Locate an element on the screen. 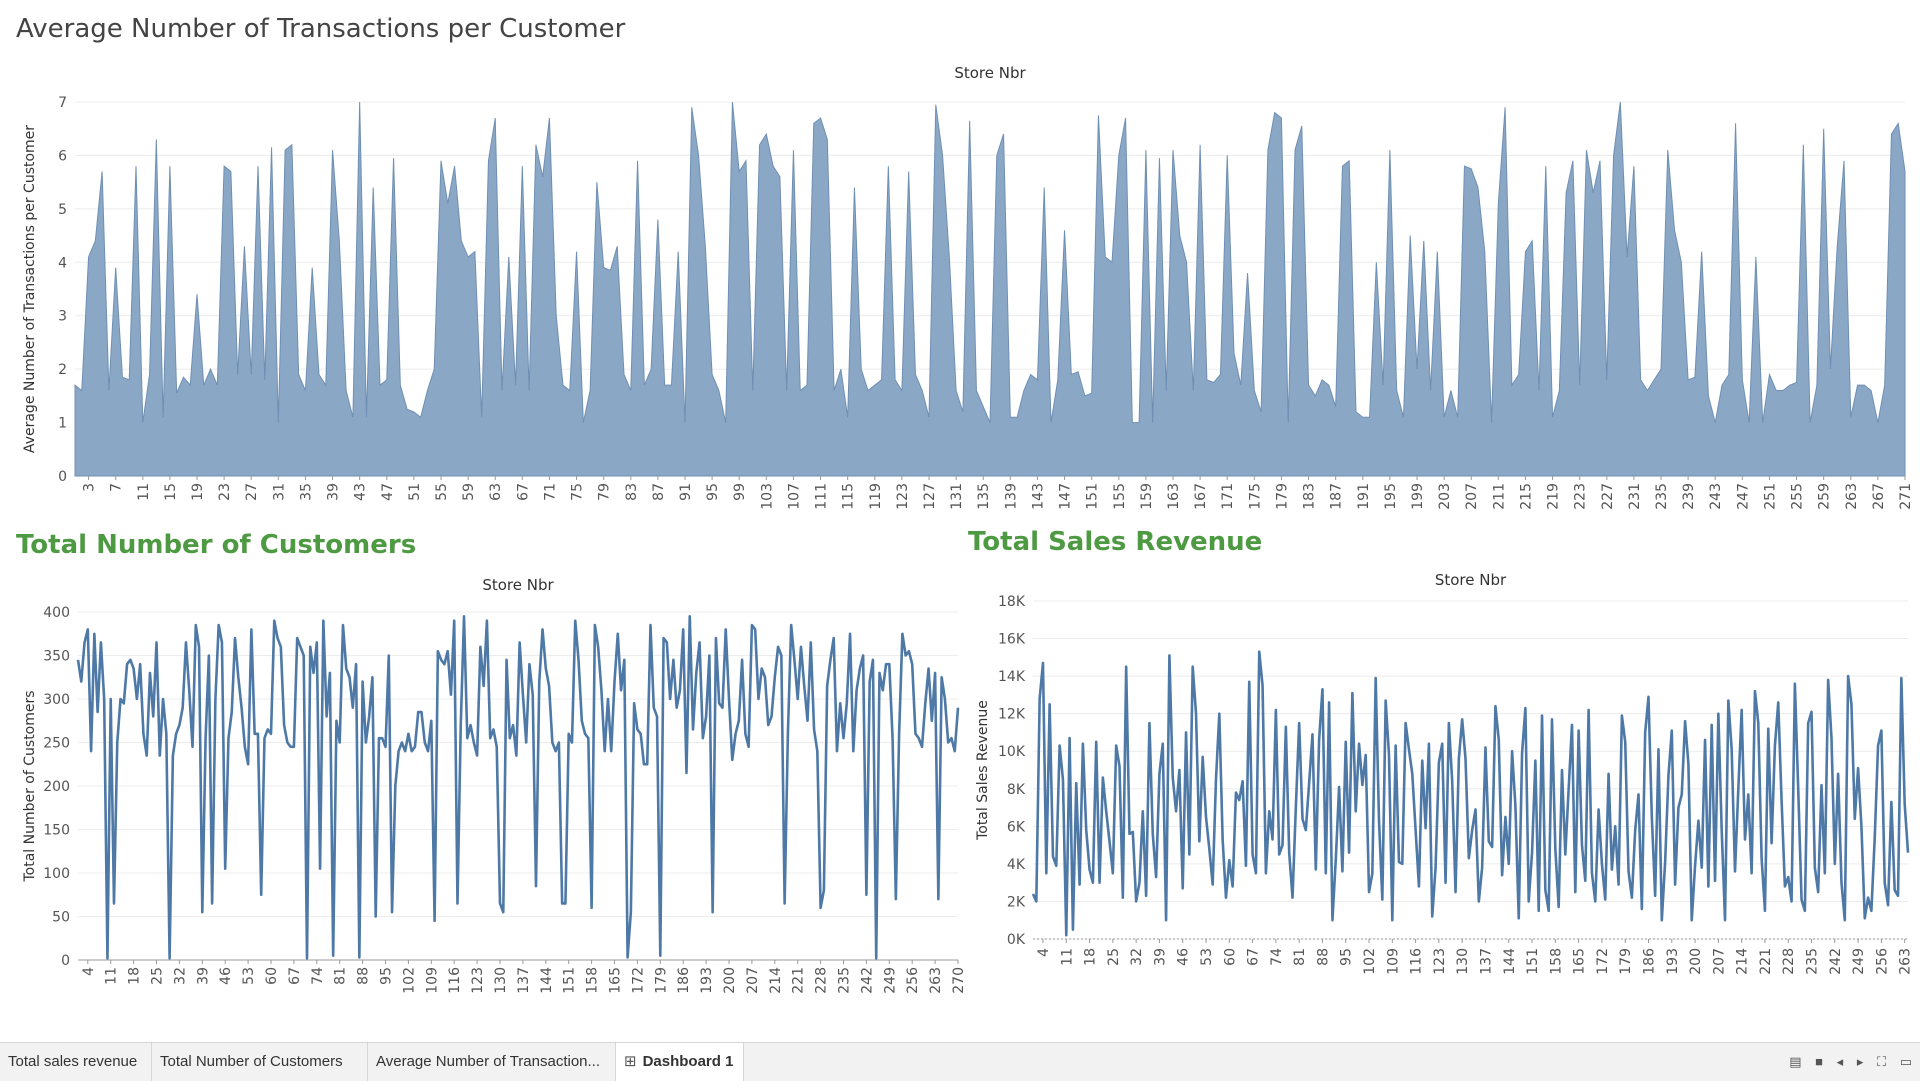 Image resolution: width=1920 pixels, height=1081 pixels. chart-title-revenue: Total Sales Revenue is located at coordinates (1115, 542).